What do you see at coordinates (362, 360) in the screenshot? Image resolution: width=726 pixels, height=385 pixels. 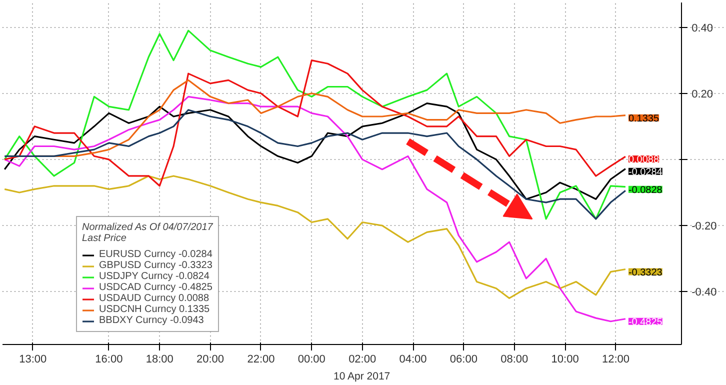 I see `x-tick-label: 02:00` at bounding box center [362, 360].